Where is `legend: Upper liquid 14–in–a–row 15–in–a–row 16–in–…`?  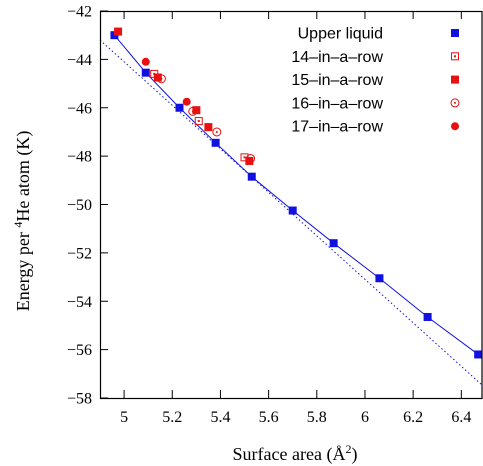
legend: Upper liquid 14–in–a–row 15–in–a–row 16–in–… is located at coordinates (375, 81).